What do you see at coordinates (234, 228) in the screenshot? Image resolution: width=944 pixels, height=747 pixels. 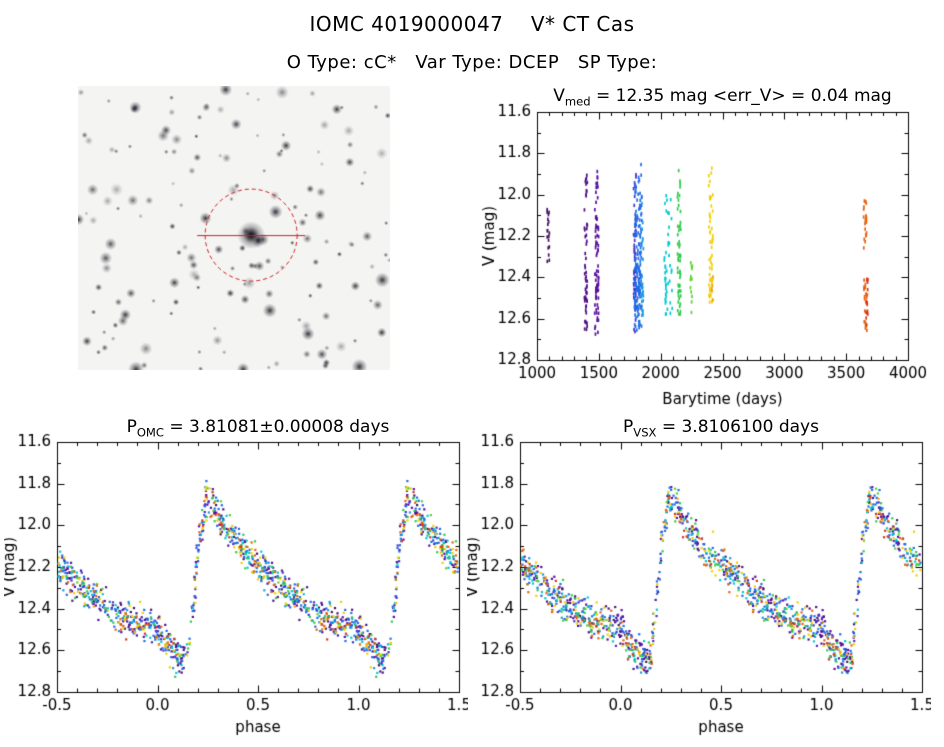 I see `finder-star-field-image` at bounding box center [234, 228].